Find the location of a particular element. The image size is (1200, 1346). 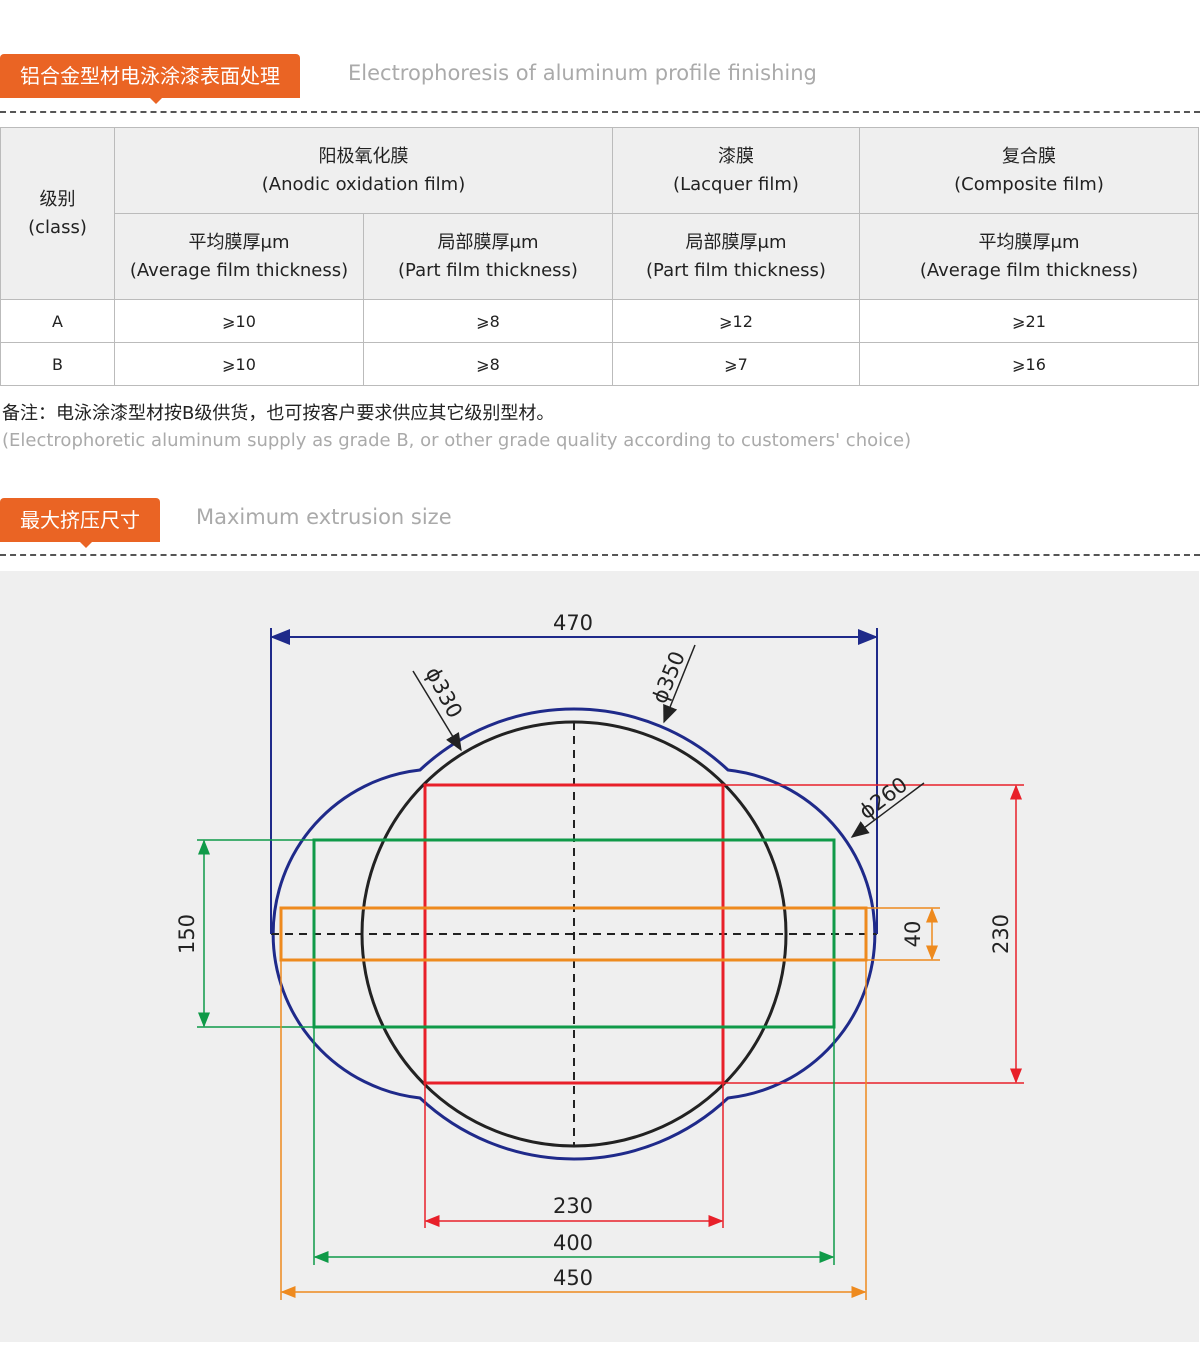

green-rect is located at coordinates (574, 933).